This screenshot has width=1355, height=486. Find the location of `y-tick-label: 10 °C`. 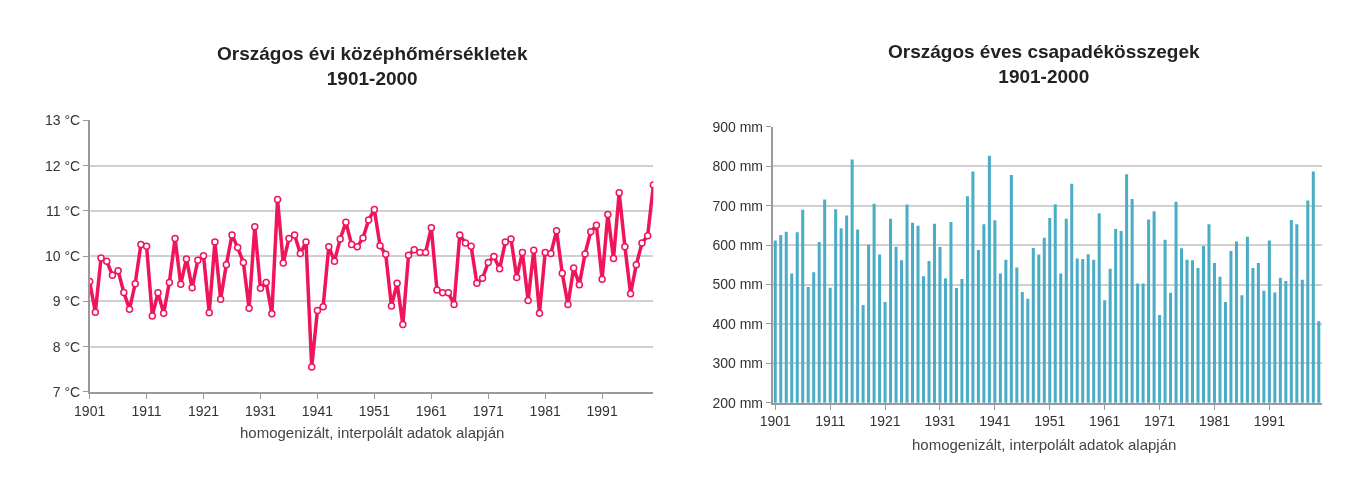

y-tick-label: 10 °C is located at coordinates (62, 256).